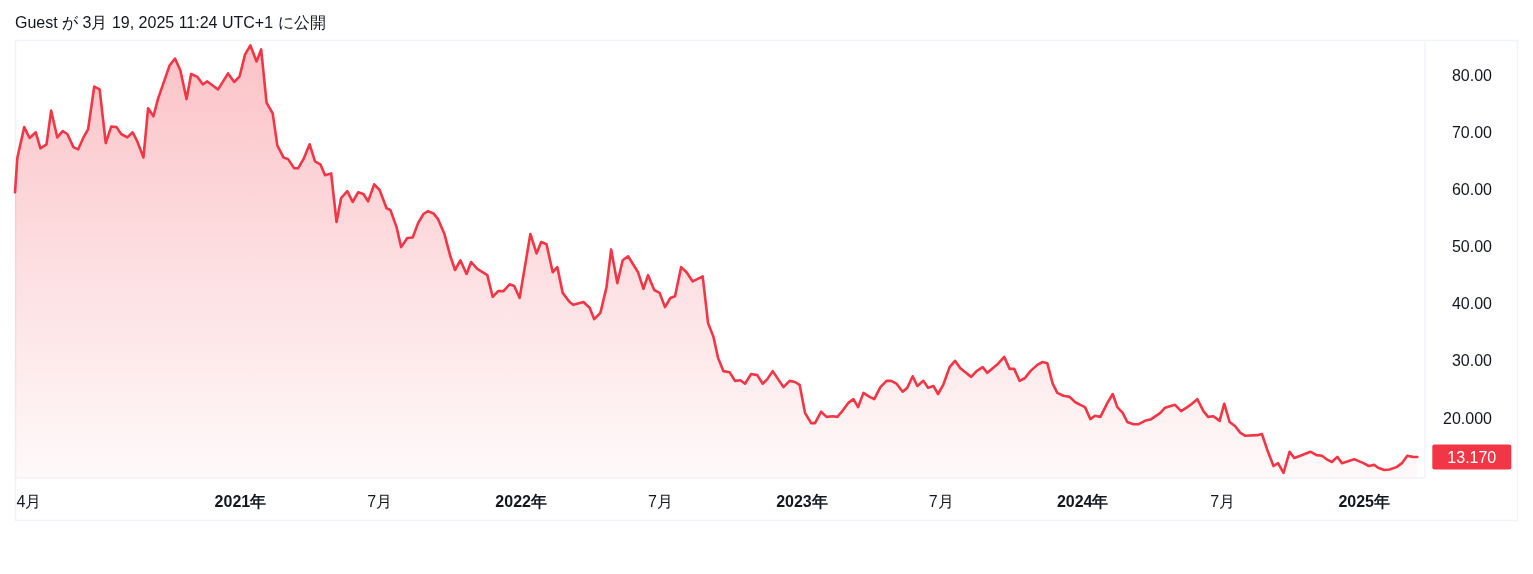  I want to click on x-tick-label: 4月, so click(29, 501).